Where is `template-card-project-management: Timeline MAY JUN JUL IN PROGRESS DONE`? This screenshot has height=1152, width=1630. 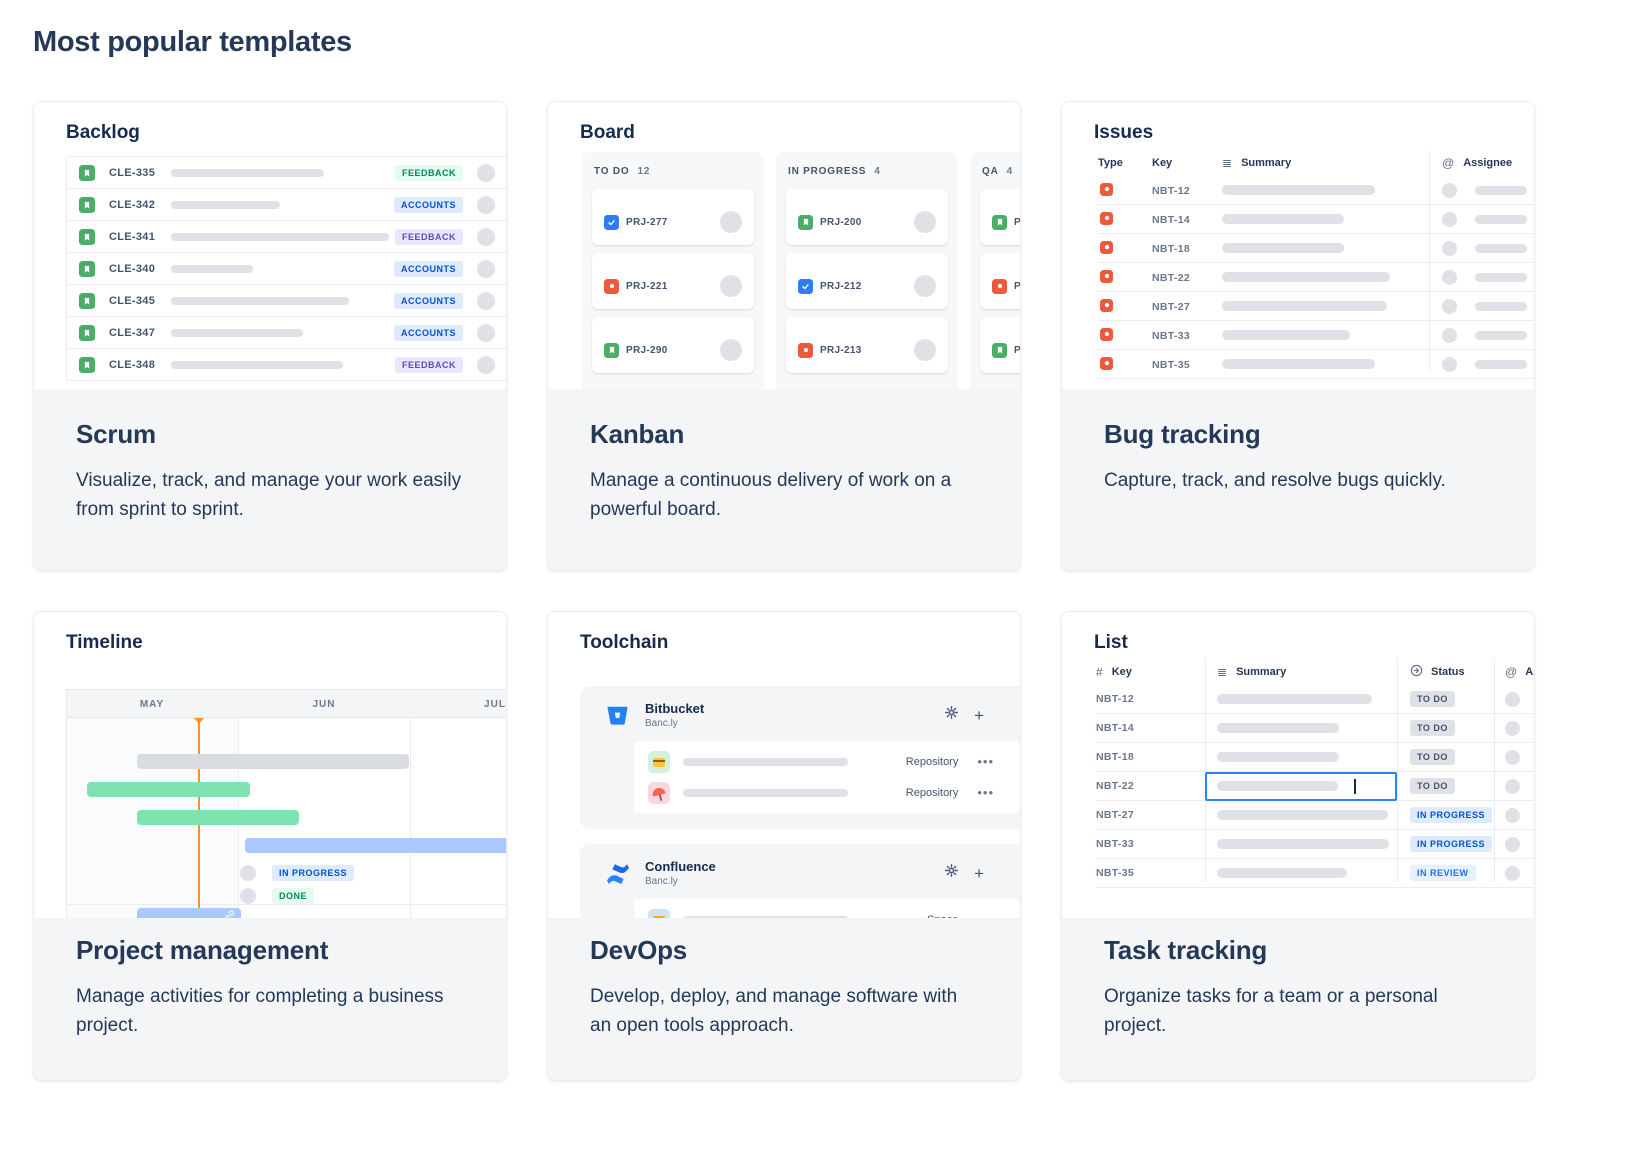
template-card-project-management: Timeline MAY JUN JUL IN PROGRESS DONE is located at coordinates (270, 846).